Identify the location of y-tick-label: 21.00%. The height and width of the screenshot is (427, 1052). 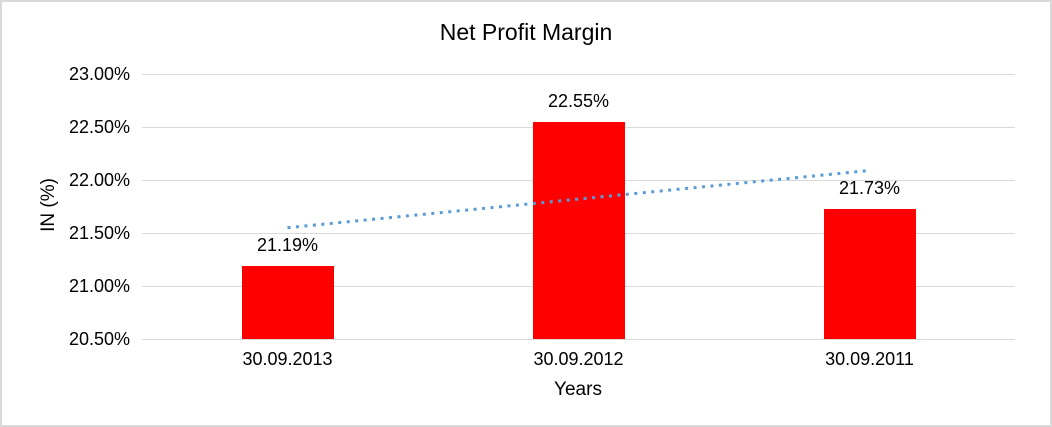
(99, 286).